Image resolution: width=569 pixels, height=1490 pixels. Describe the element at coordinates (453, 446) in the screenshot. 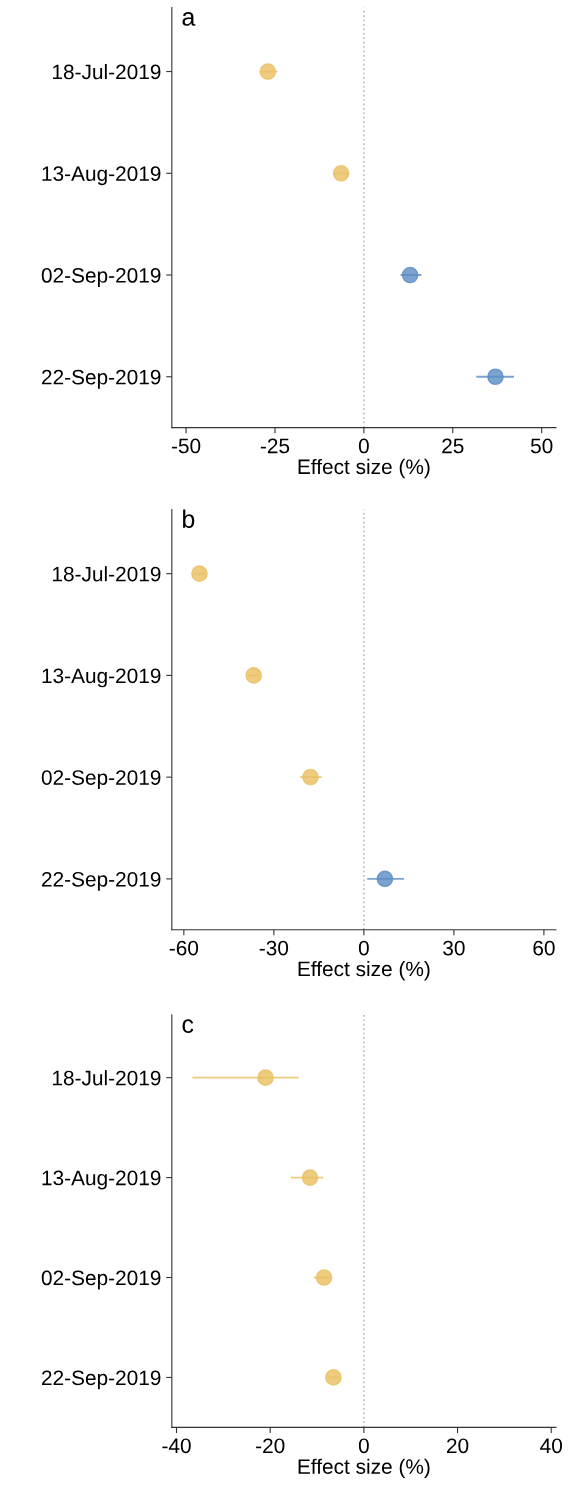

I see `x-tick-label: 25` at that location.